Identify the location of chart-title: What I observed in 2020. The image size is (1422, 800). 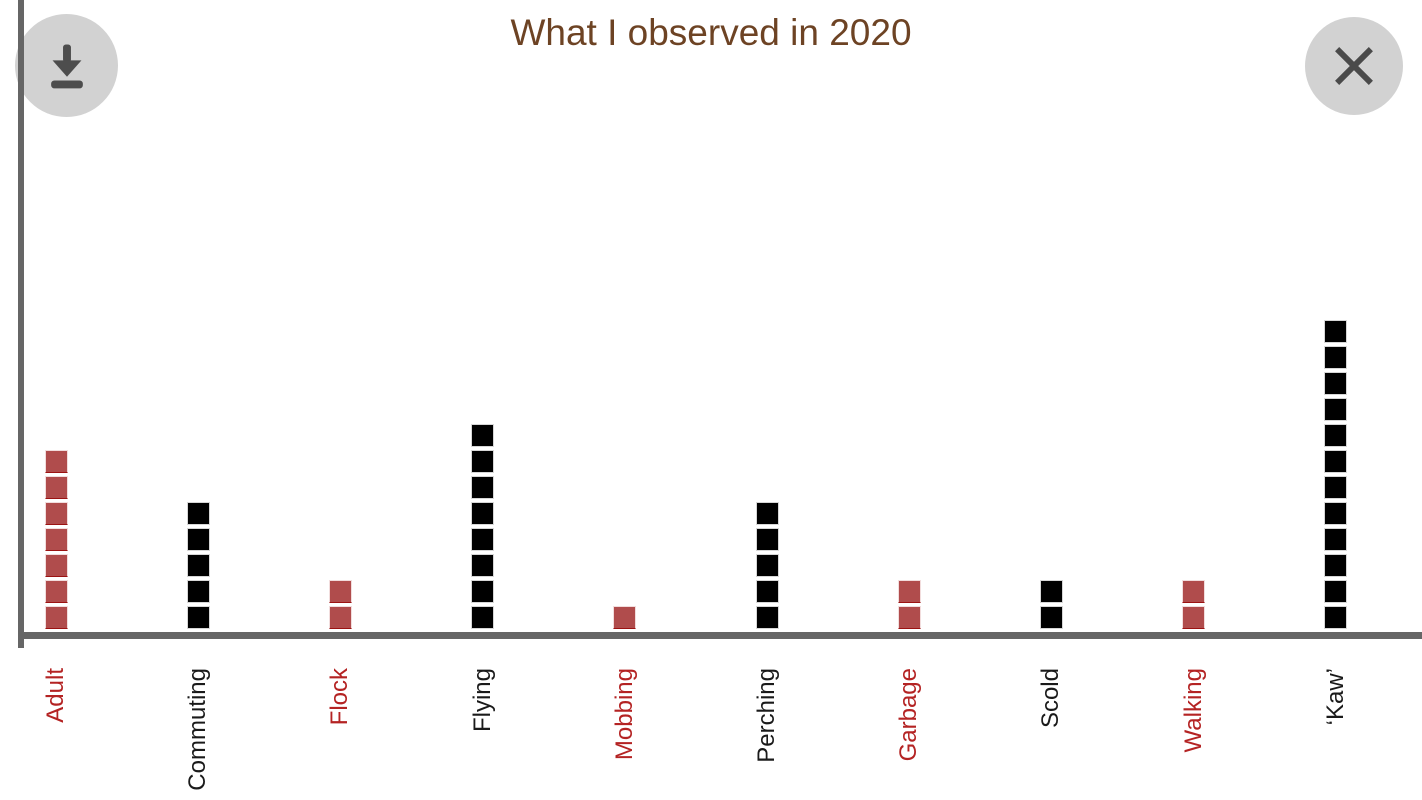
(711, 32).